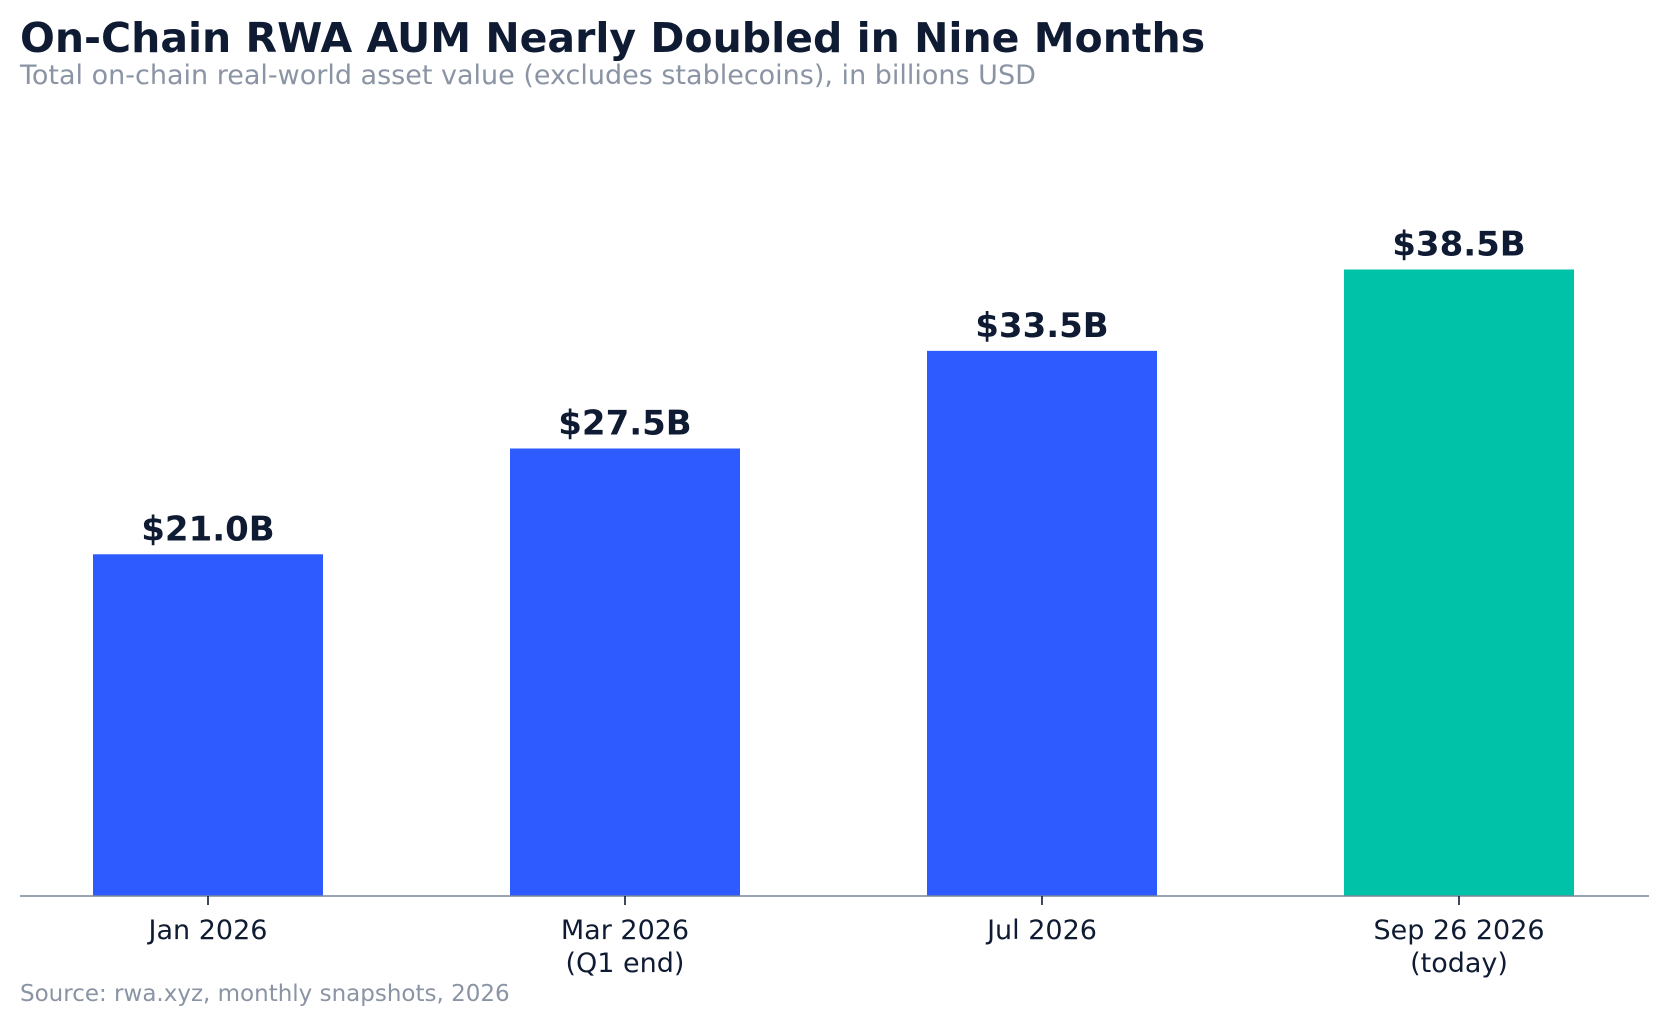 Image resolution: width=1659 pixels, height=1024 pixels. What do you see at coordinates (1041, 326) in the screenshot?
I see `bar-value-label: $33.5B` at bounding box center [1041, 326].